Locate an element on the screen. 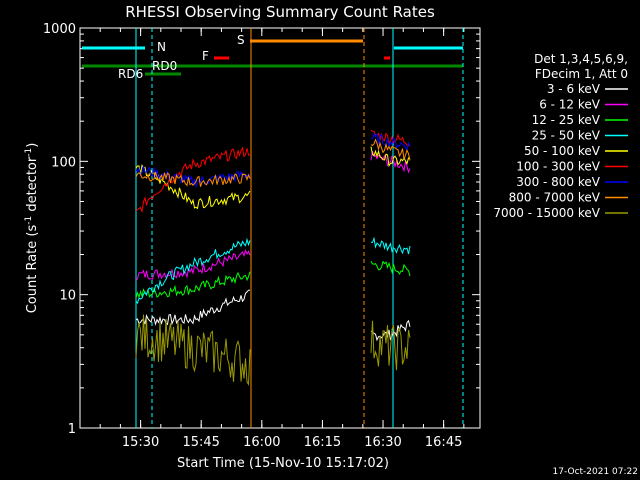 Image resolution: width=640 pixels, height=480 pixels. legend-entry: 7000 - 15000 keV is located at coordinates (546, 213).